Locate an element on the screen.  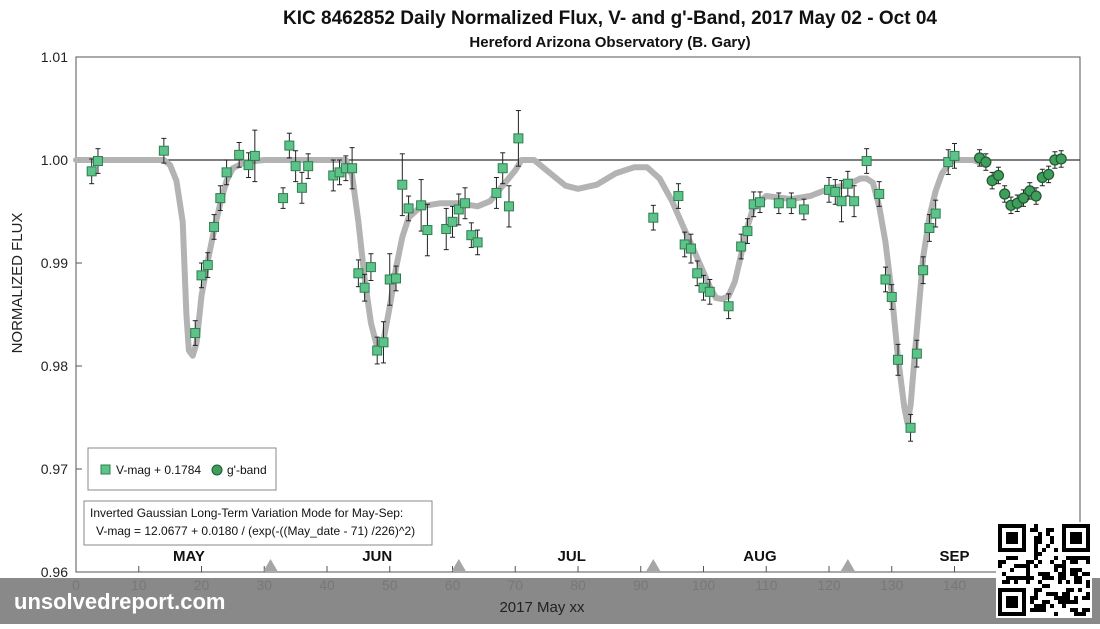
month-label: MAY is located at coordinates (189, 556).